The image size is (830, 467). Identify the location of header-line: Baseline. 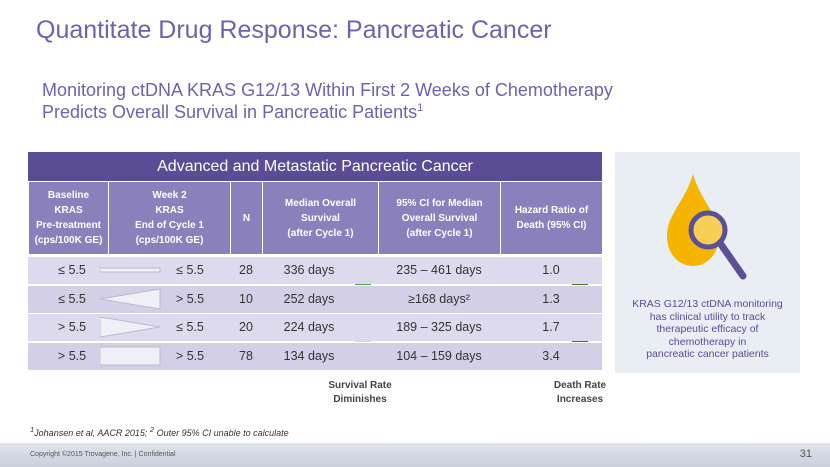
(68, 195).